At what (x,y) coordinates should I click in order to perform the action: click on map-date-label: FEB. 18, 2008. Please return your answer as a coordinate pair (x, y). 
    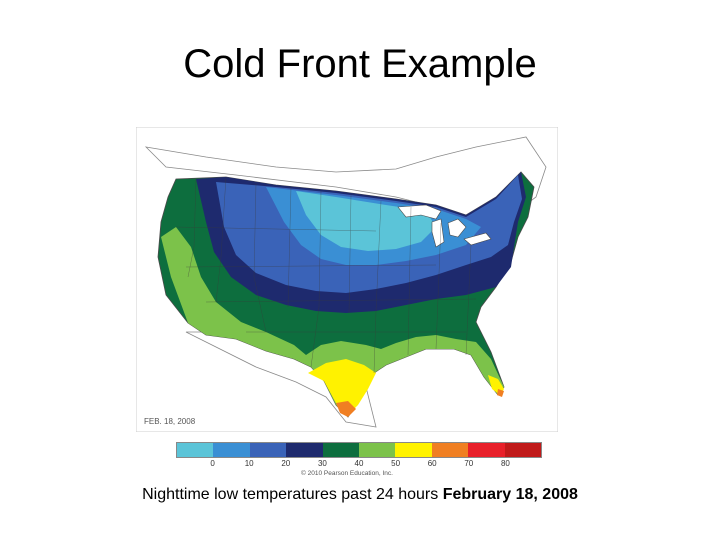
    Looking at the image, I should click on (170, 421).